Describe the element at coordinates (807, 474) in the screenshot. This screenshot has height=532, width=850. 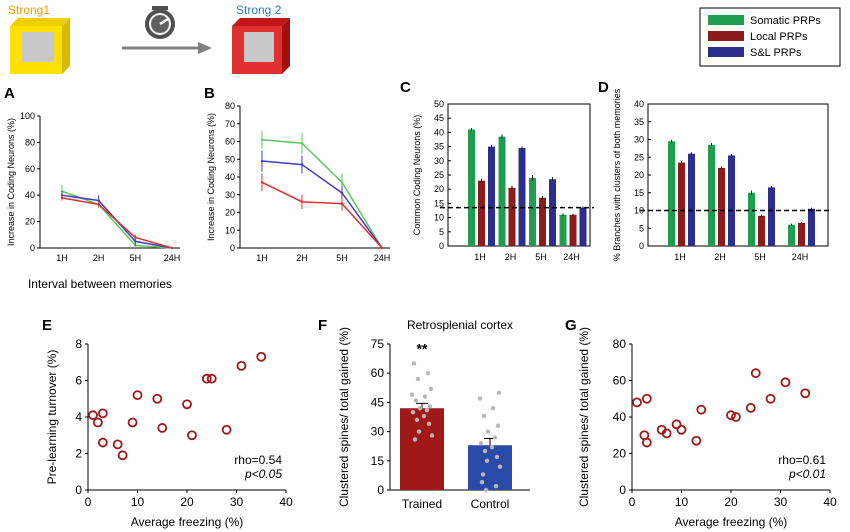
I see `panelG-stat-p: p<0.01` at that location.